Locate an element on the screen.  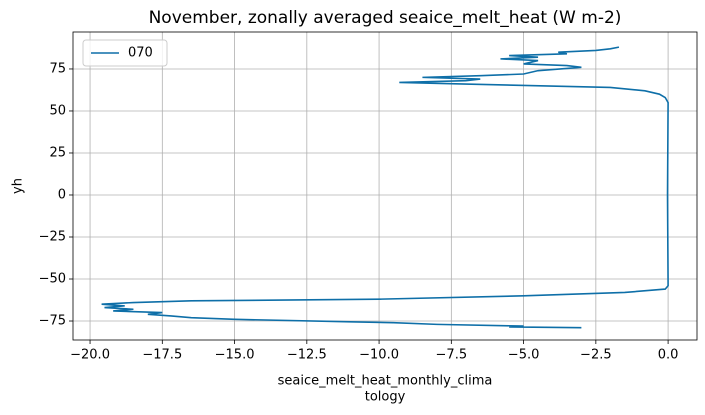
x-tick-label: 0.0 is located at coordinates (668, 355).